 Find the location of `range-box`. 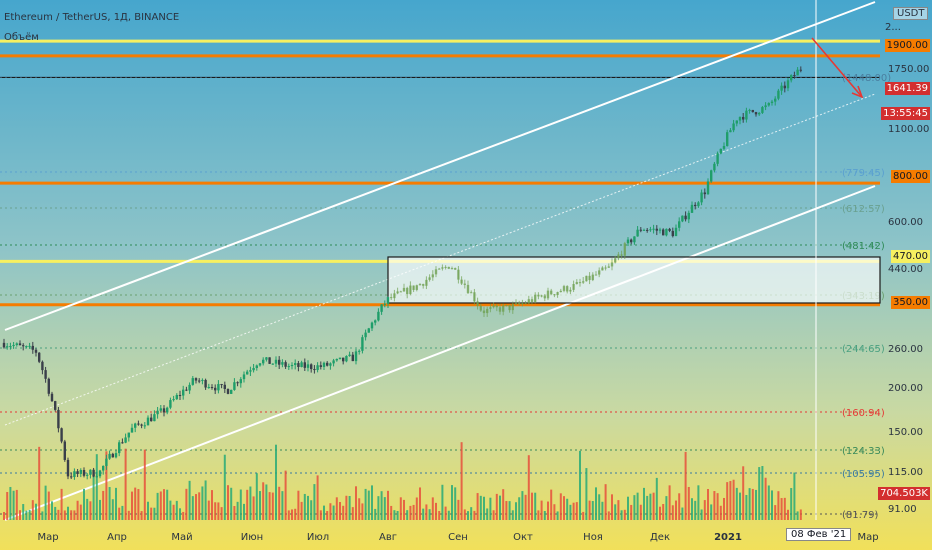

range-box is located at coordinates (634, 280).